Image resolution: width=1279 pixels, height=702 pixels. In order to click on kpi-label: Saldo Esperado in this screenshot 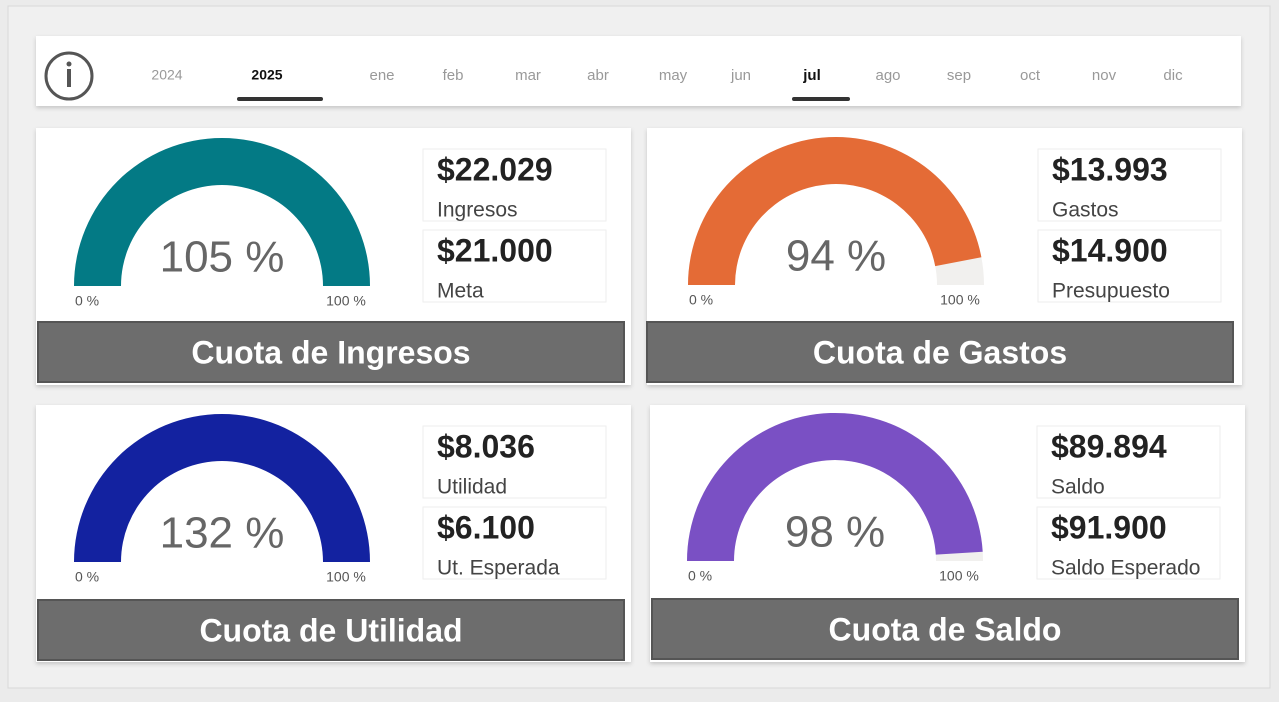, I will do `click(1125, 568)`.